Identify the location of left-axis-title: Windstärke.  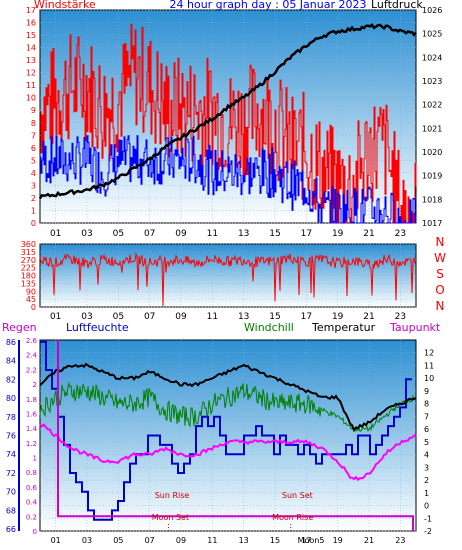
(65, 5).